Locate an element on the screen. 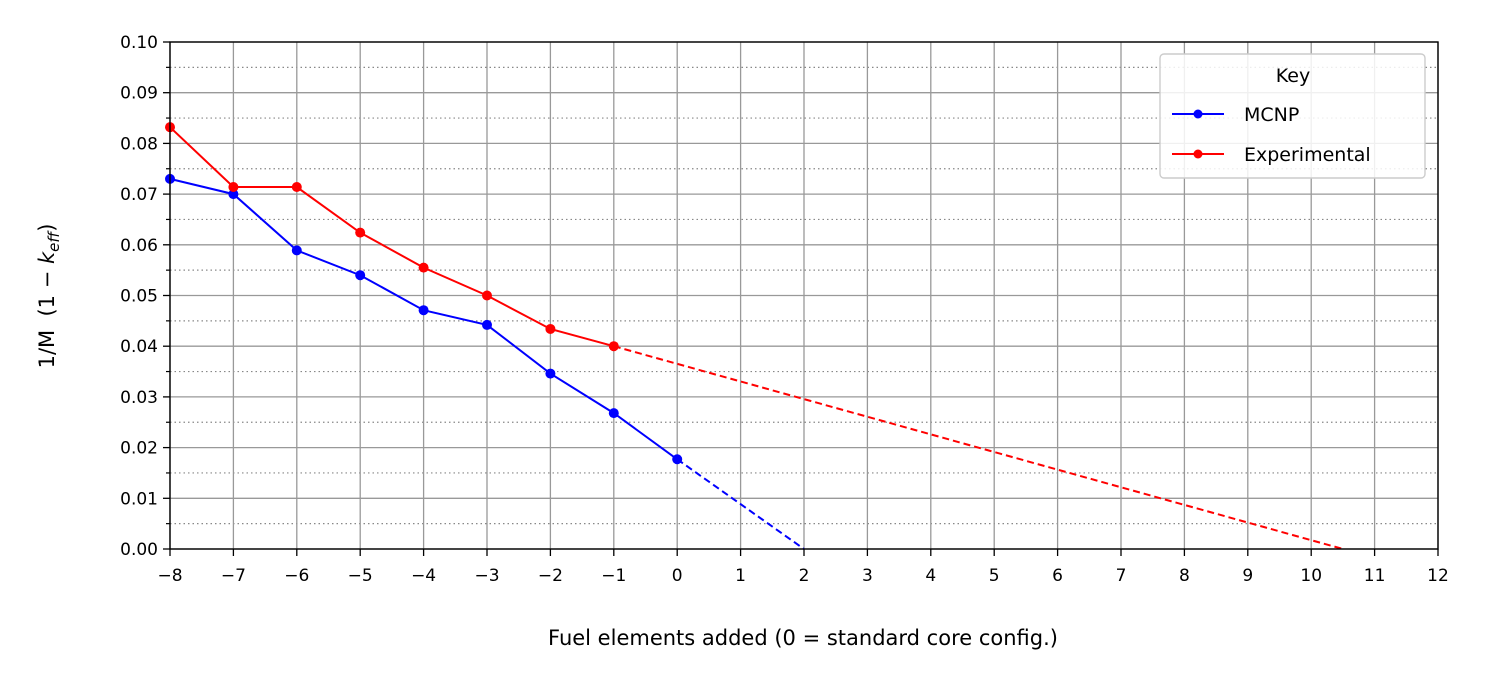  x-tick-label: −5 is located at coordinates (360, 576).